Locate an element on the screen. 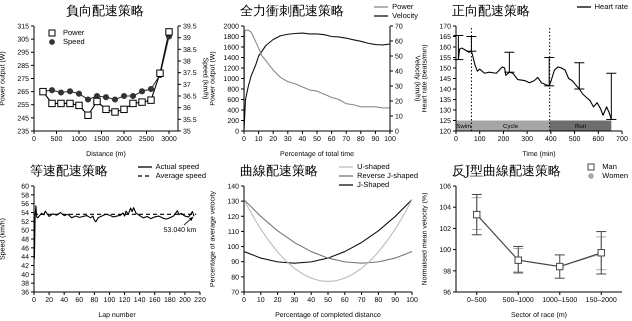 The image size is (632, 321). chart-title: 反J型曲線配速策略 is located at coordinates (507, 171).